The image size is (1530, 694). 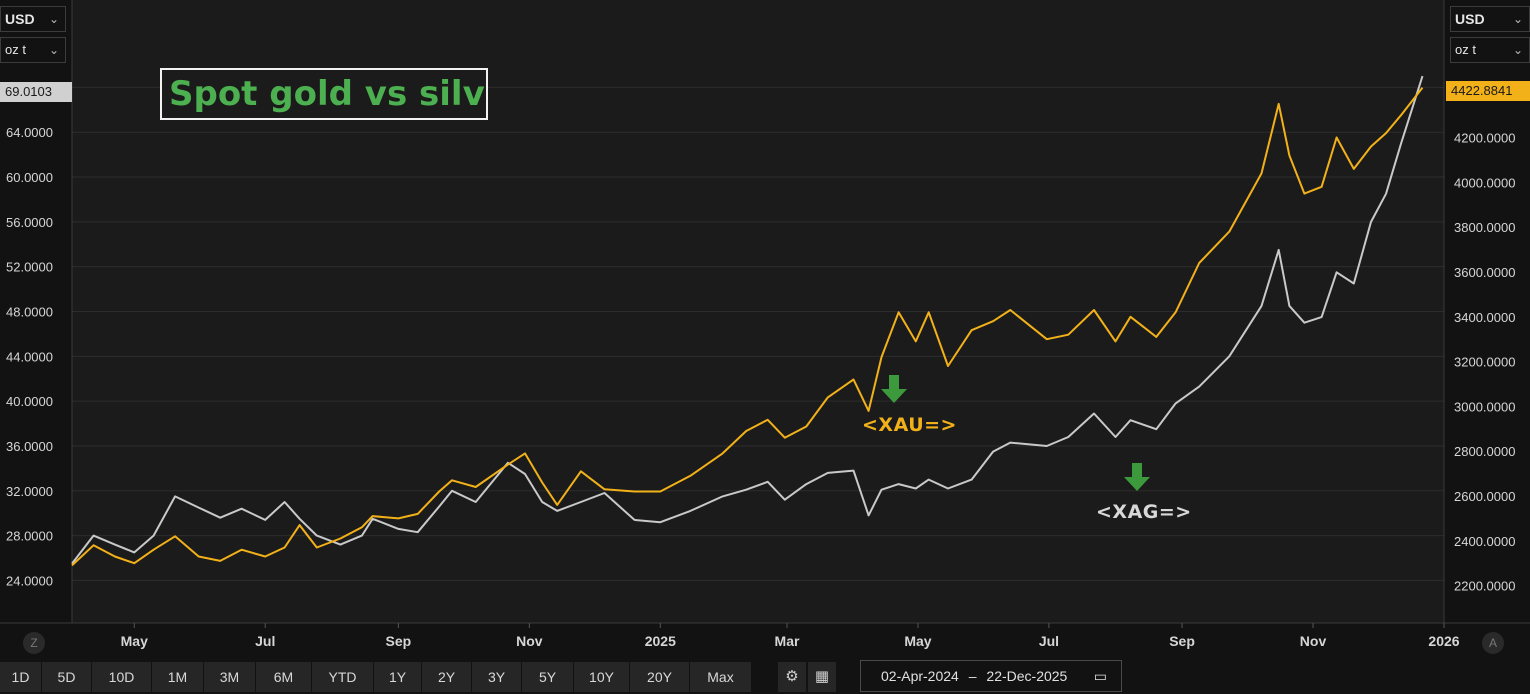 I want to click on table-grid-icon: ▦, so click(x=822, y=676).